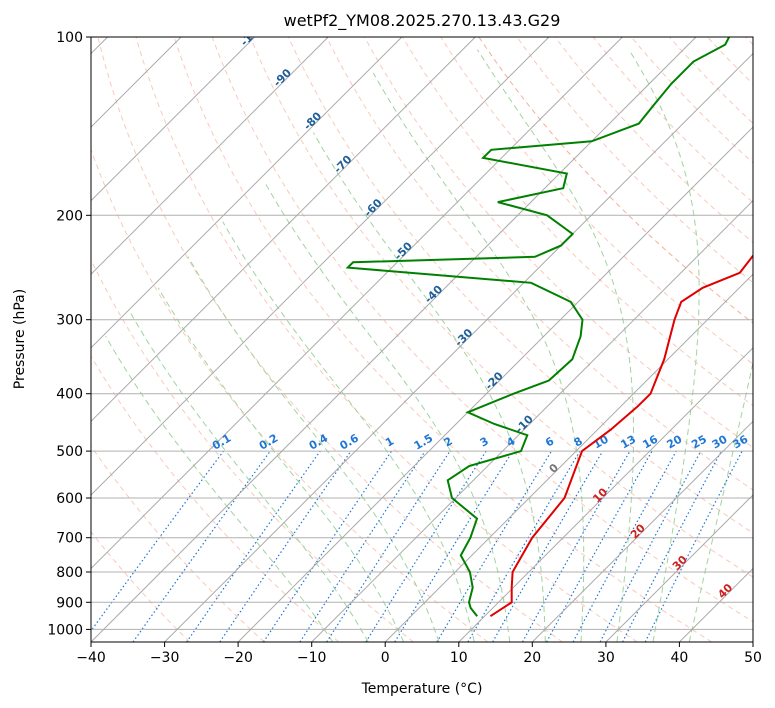 This screenshot has width=775, height=708. I want to click on x-tick-label: 0, so click(385, 658).